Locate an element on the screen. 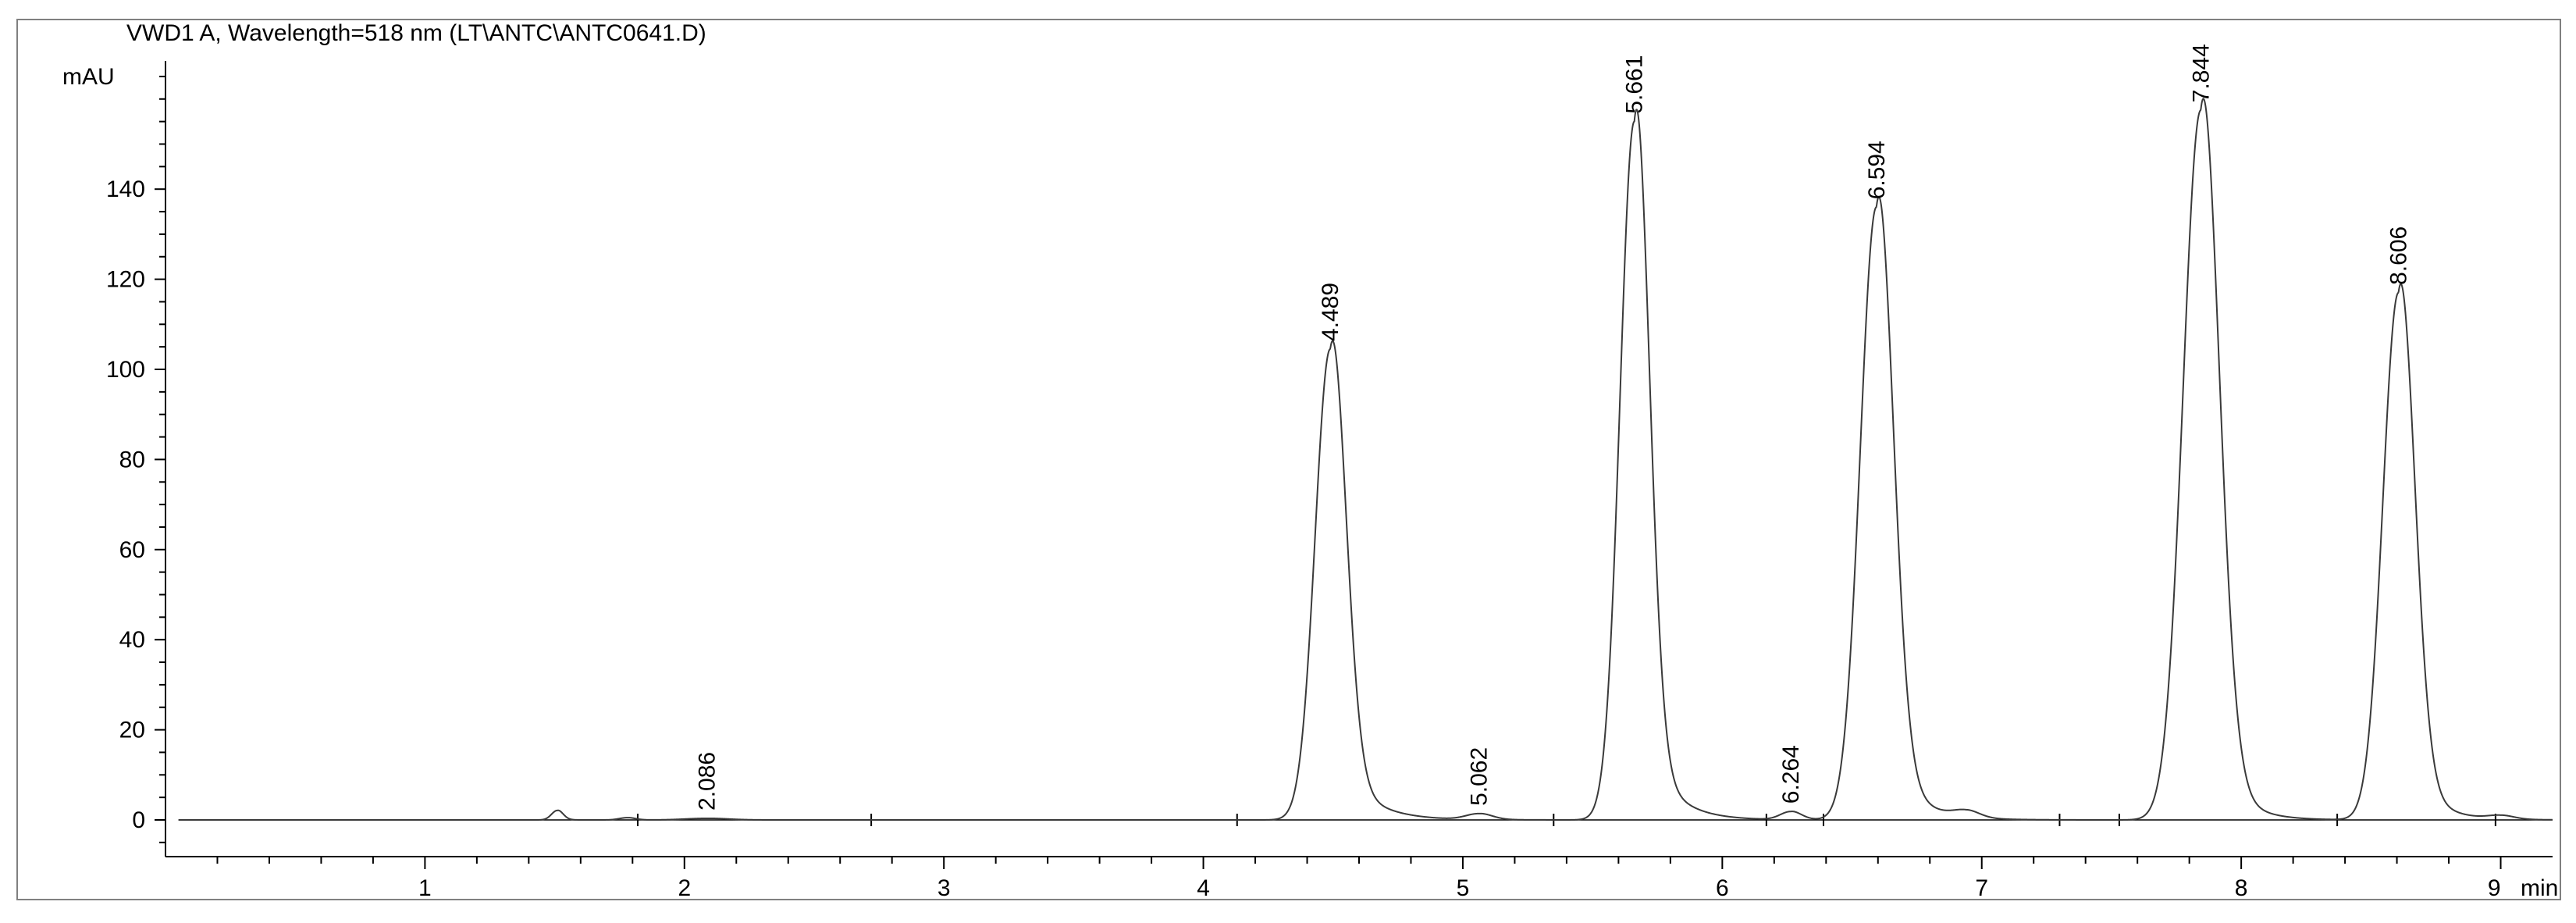 This screenshot has height=923, width=2576. peak-label: 6.264 is located at coordinates (1791, 774).